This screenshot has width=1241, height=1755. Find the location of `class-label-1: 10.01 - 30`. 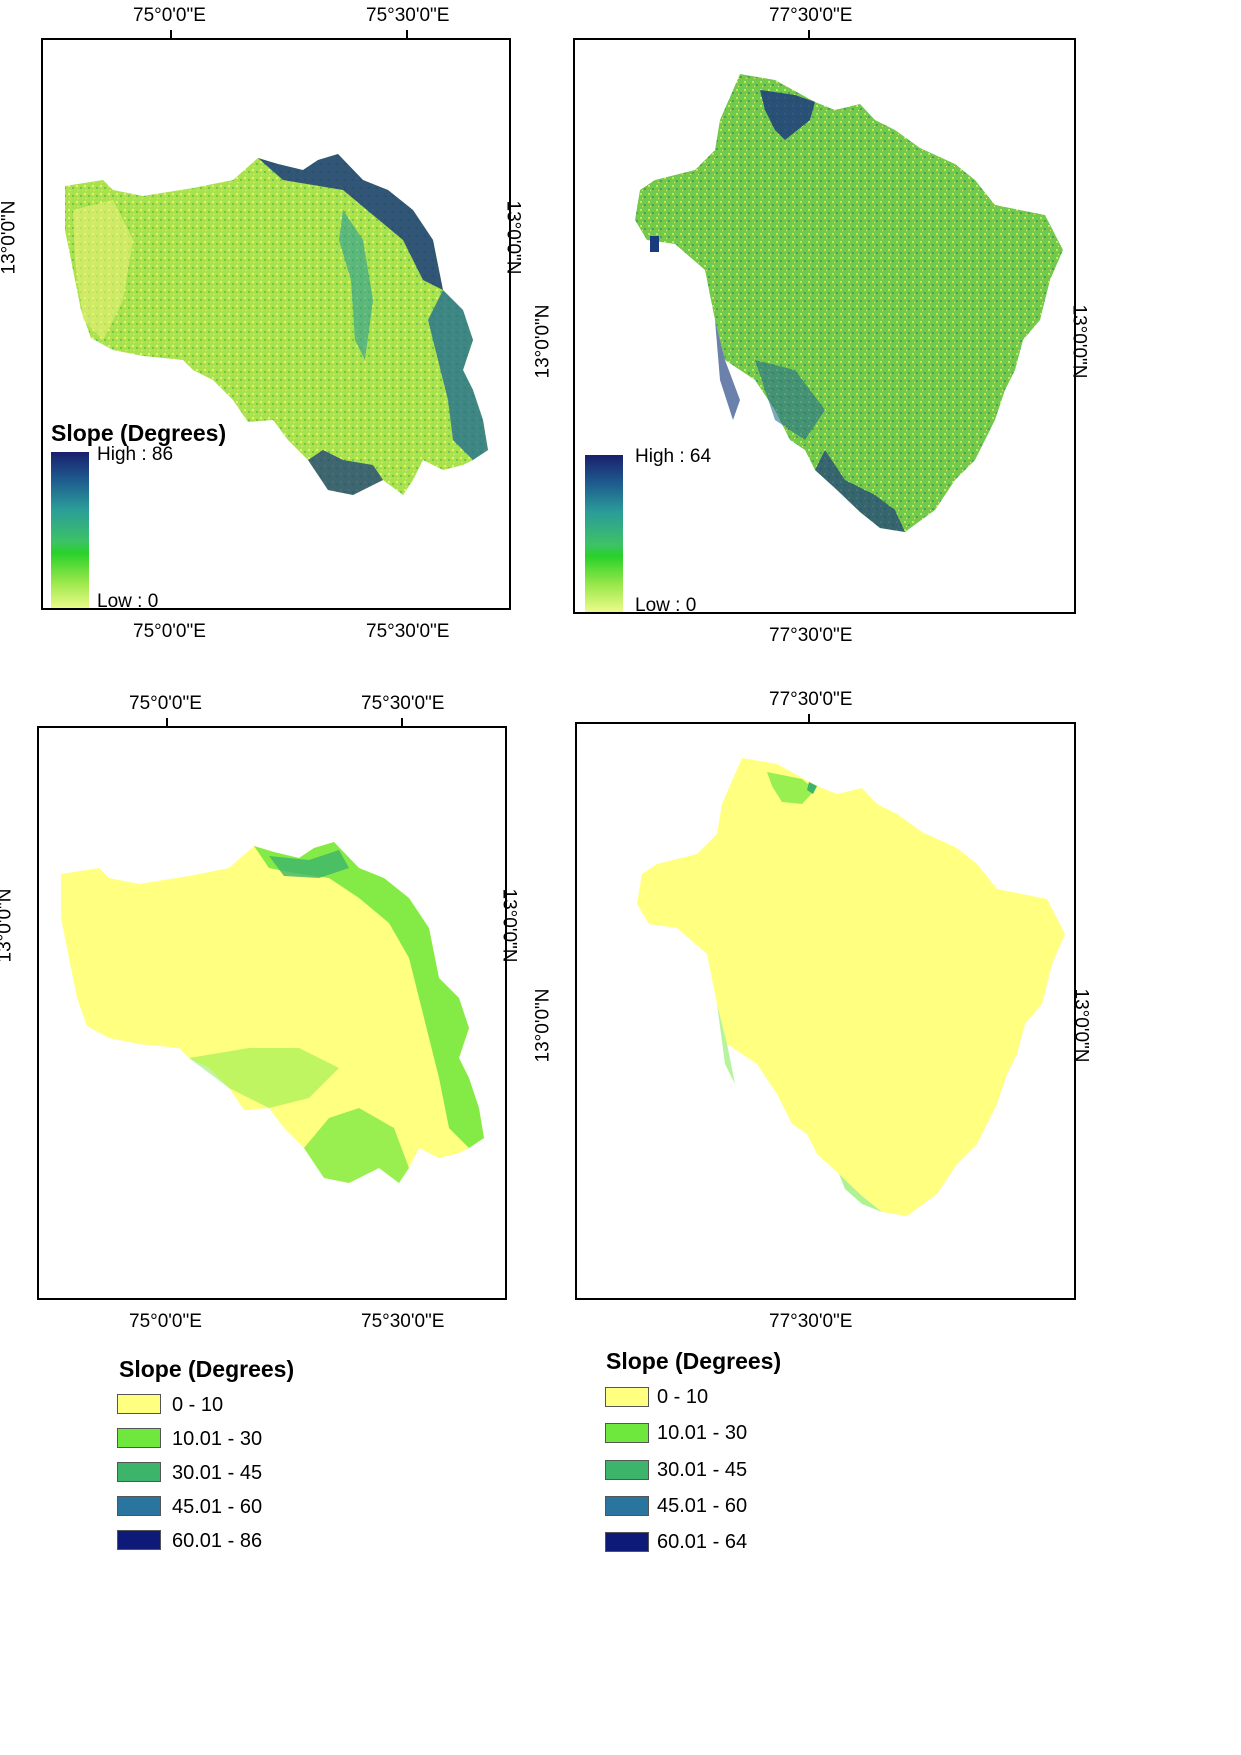

class-label-1: 10.01 - 30 is located at coordinates (217, 1439).